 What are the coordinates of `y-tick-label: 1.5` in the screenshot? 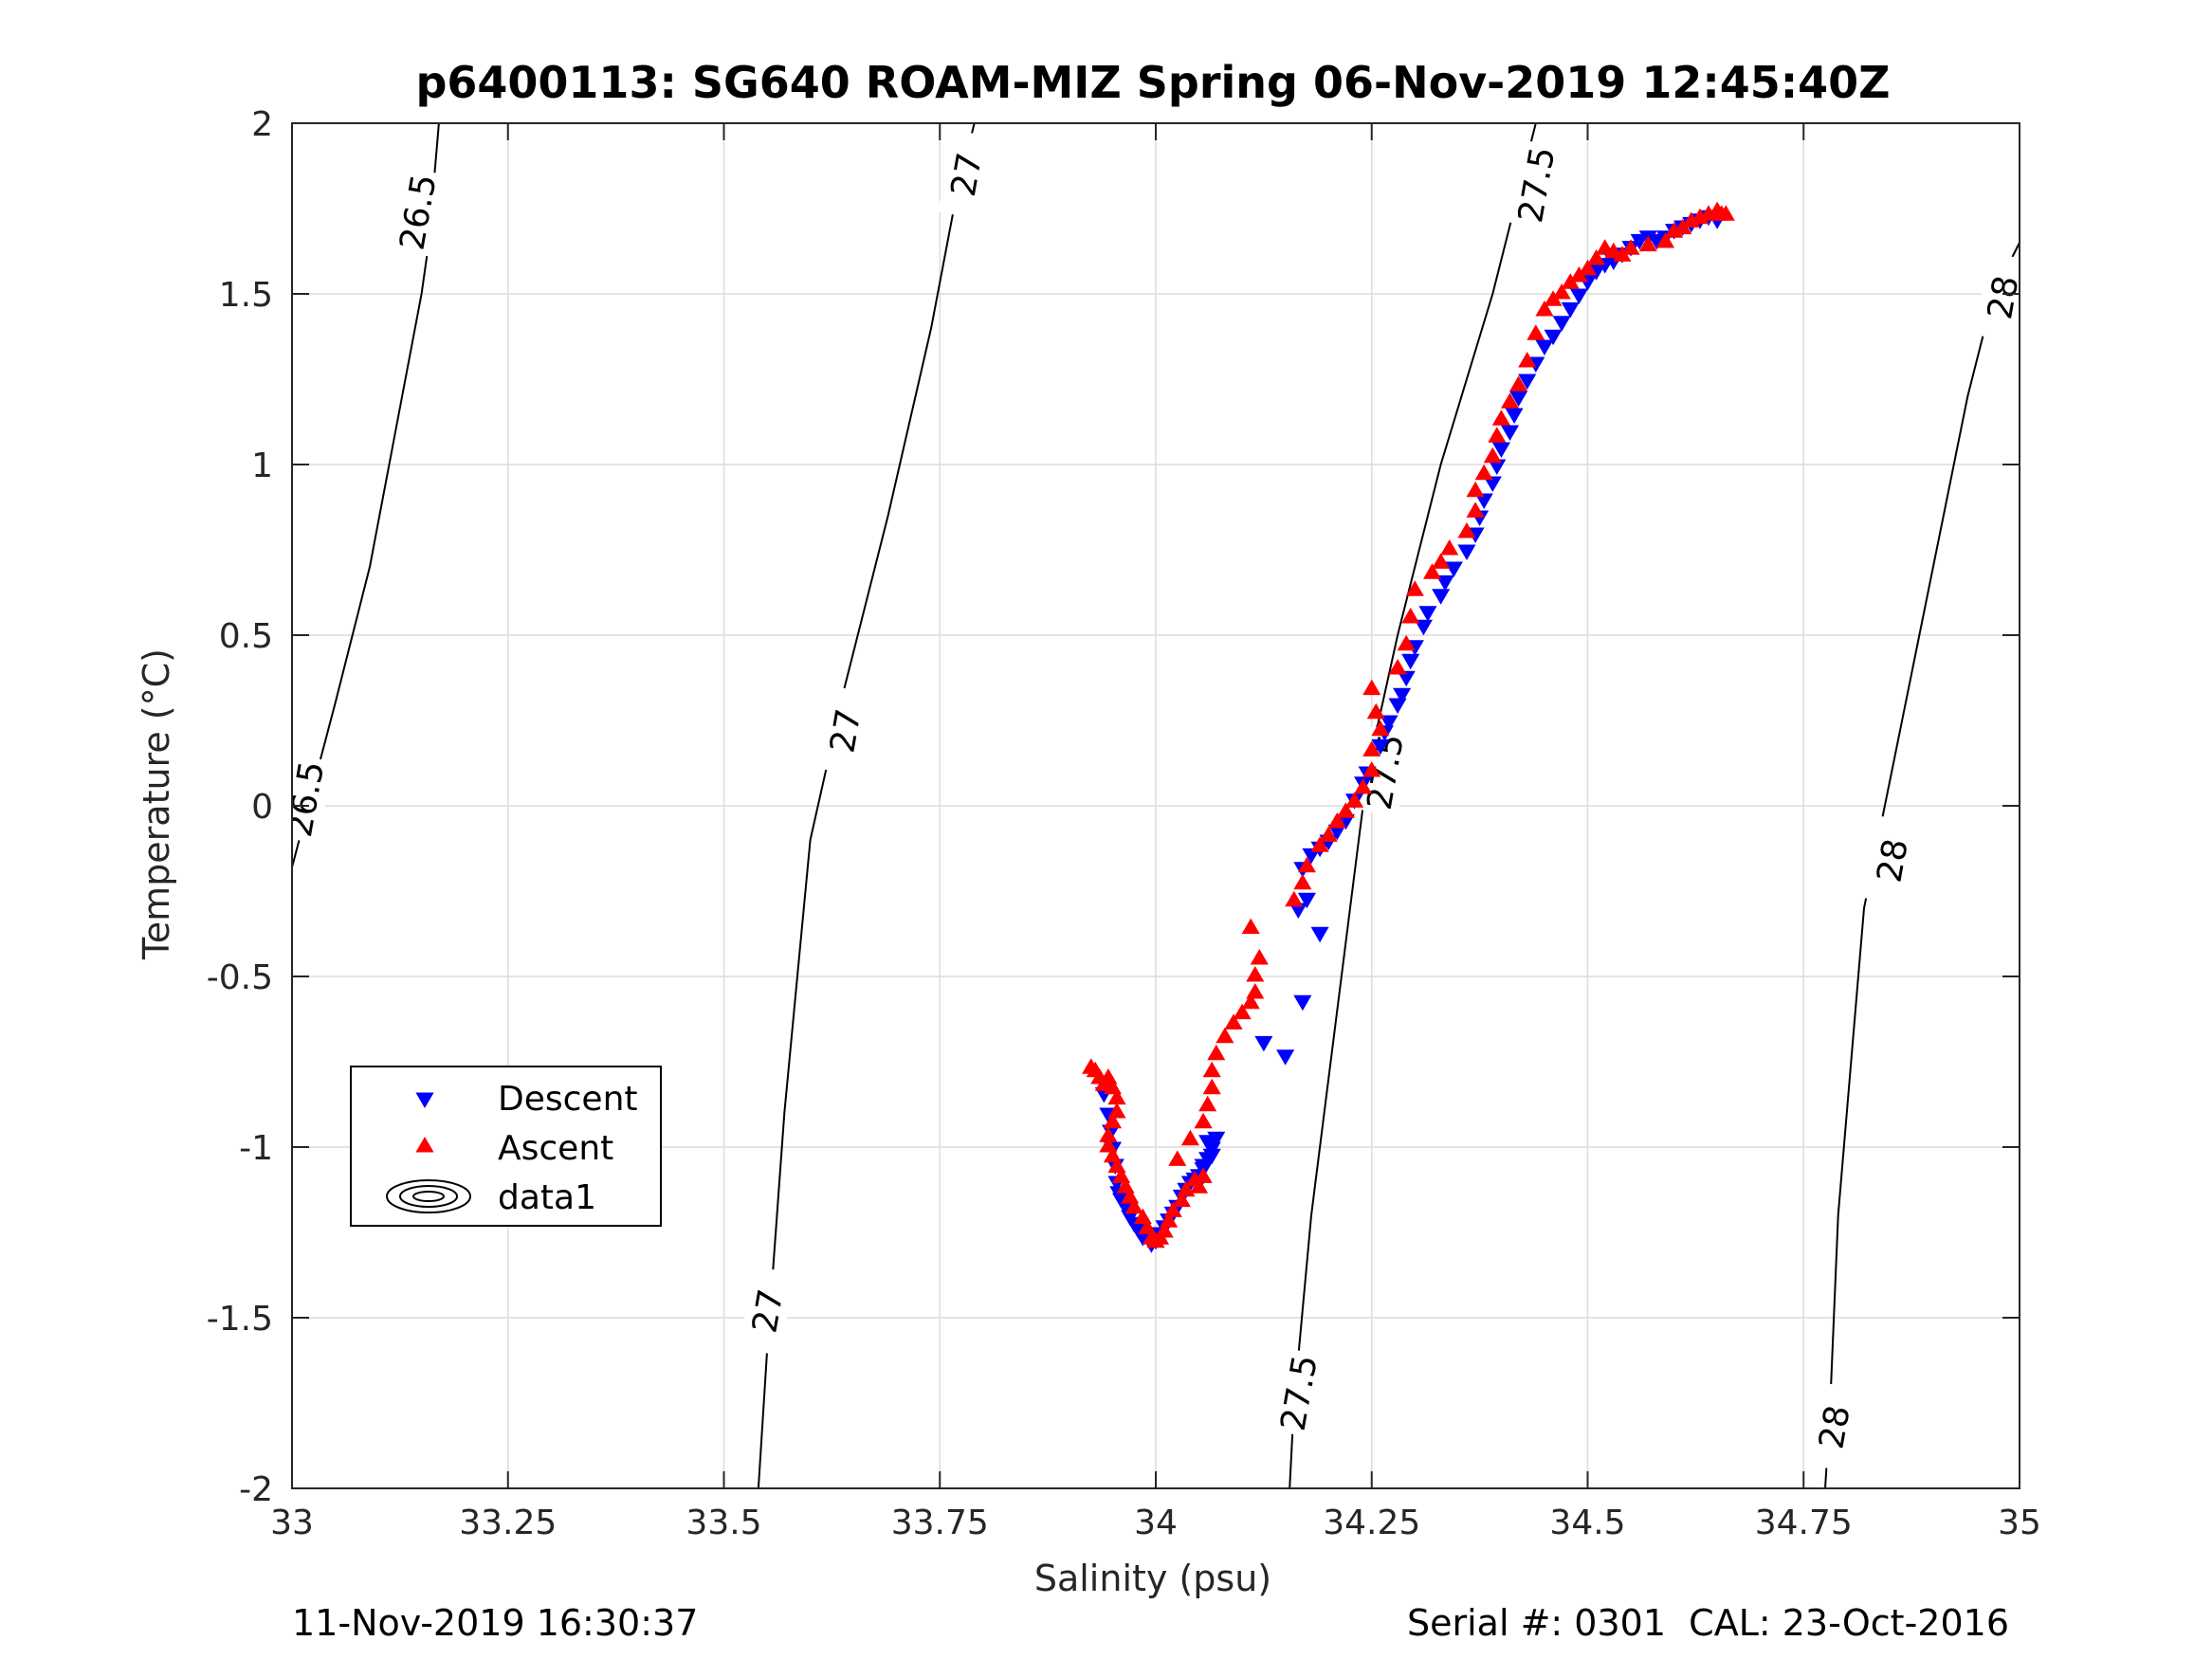 It's located at (246, 295).